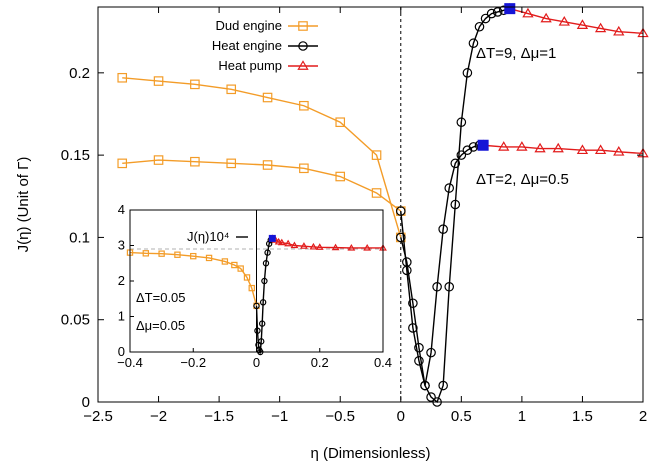 This screenshot has width=667, height=468. What do you see at coordinates (582, 416) in the screenshot?
I see `x-tick-label: 1.5` at bounding box center [582, 416].